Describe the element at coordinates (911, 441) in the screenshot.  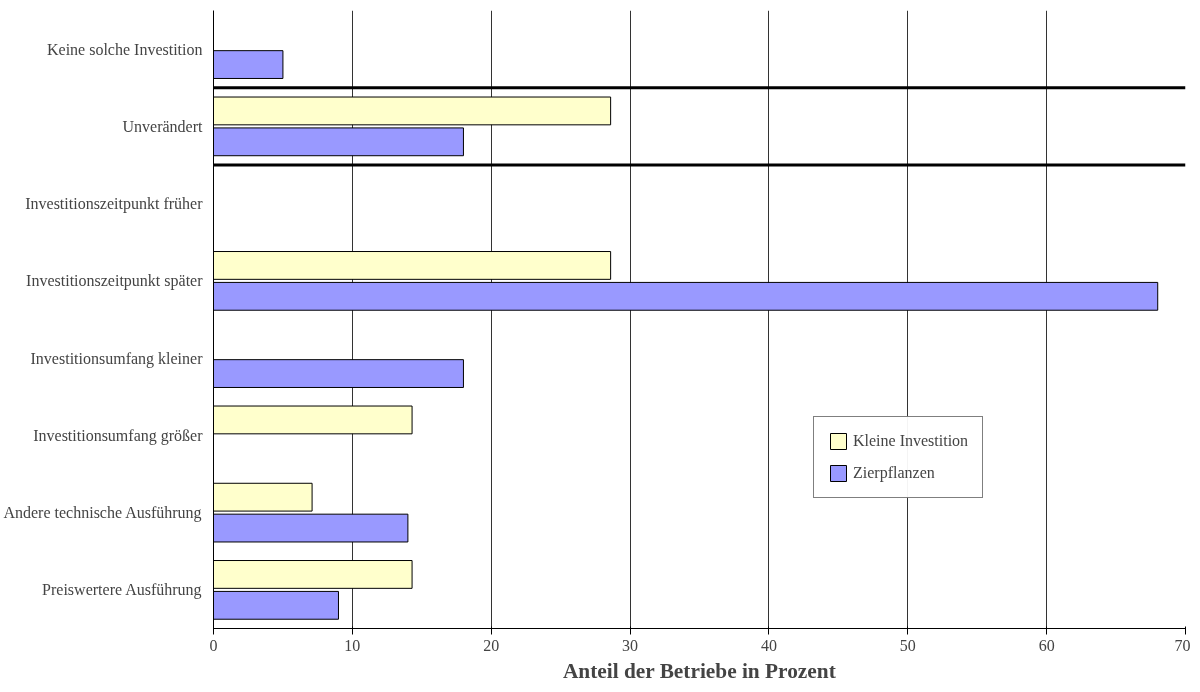
I see `legend-label: Kleine Investition` at that location.